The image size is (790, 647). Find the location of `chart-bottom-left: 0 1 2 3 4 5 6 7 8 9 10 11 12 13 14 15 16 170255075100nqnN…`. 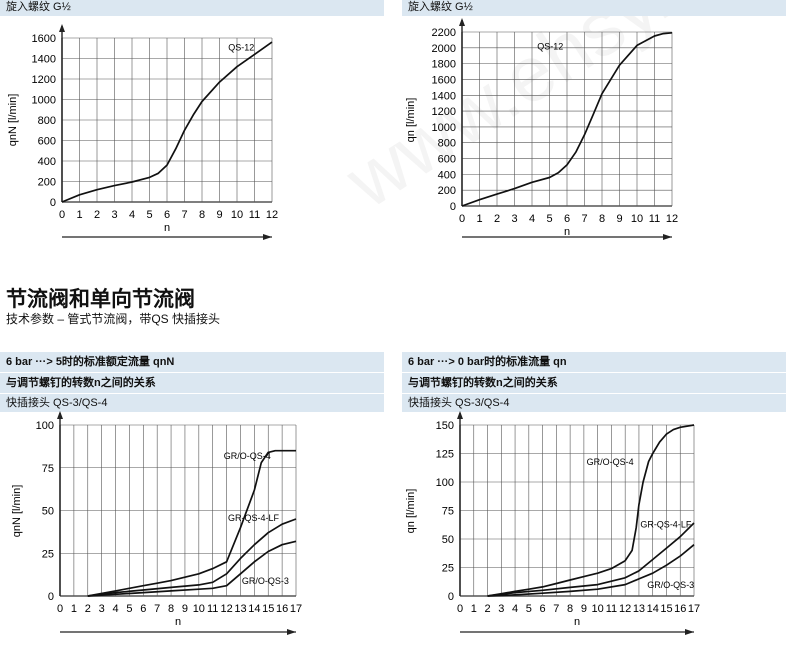

chart-bottom-left: 0 1 2 3 4 5 6 7 8 9 10 11 12 13 14 15 16 170255075100nqnN… is located at coordinates (156, 523).